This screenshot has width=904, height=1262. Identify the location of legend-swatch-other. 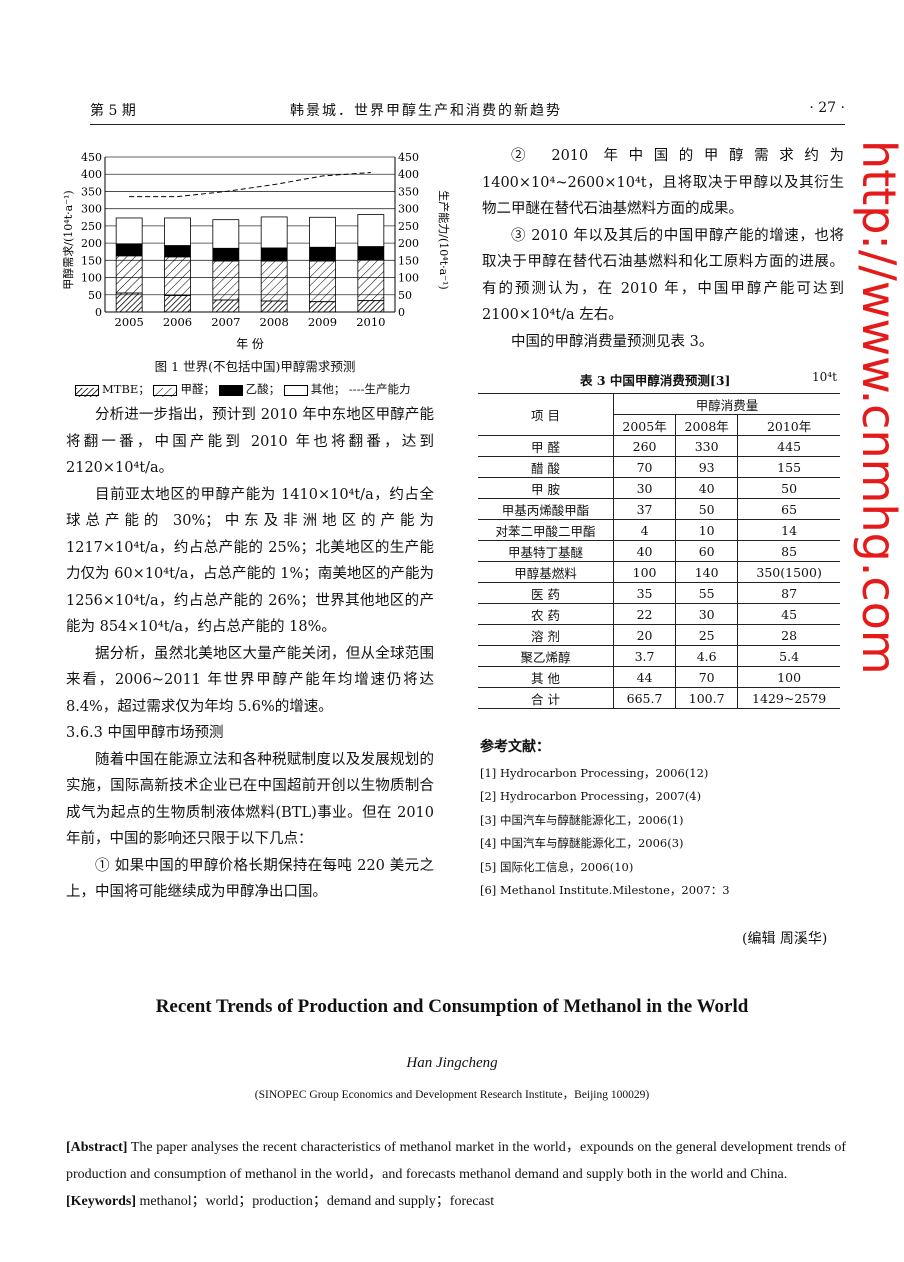
(295, 390).